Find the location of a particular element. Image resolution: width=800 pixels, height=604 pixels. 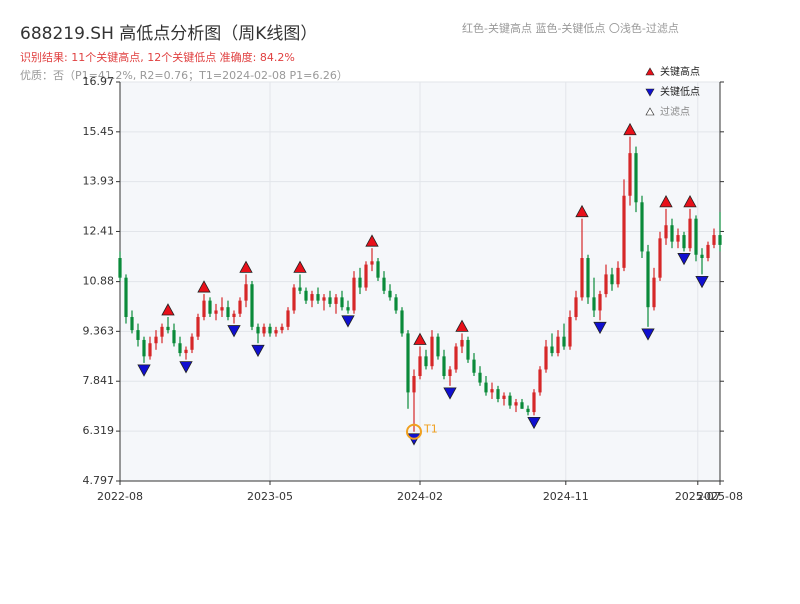

x-tick-label: 2025-08 is located at coordinates (720, 496).